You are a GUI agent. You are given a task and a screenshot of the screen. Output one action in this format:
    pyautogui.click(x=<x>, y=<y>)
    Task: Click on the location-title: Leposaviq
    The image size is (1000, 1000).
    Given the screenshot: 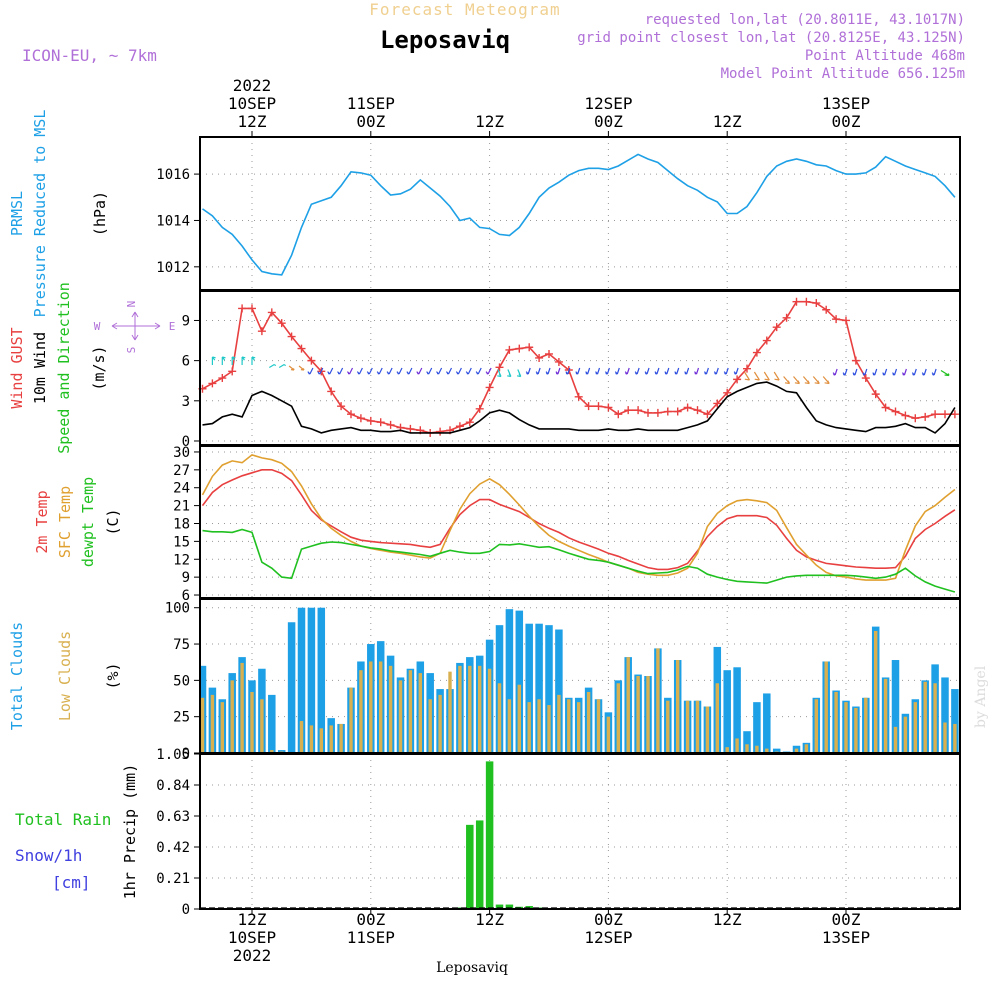 What is the action you would take?
    pyautogui.click(x=445, y=40)
    